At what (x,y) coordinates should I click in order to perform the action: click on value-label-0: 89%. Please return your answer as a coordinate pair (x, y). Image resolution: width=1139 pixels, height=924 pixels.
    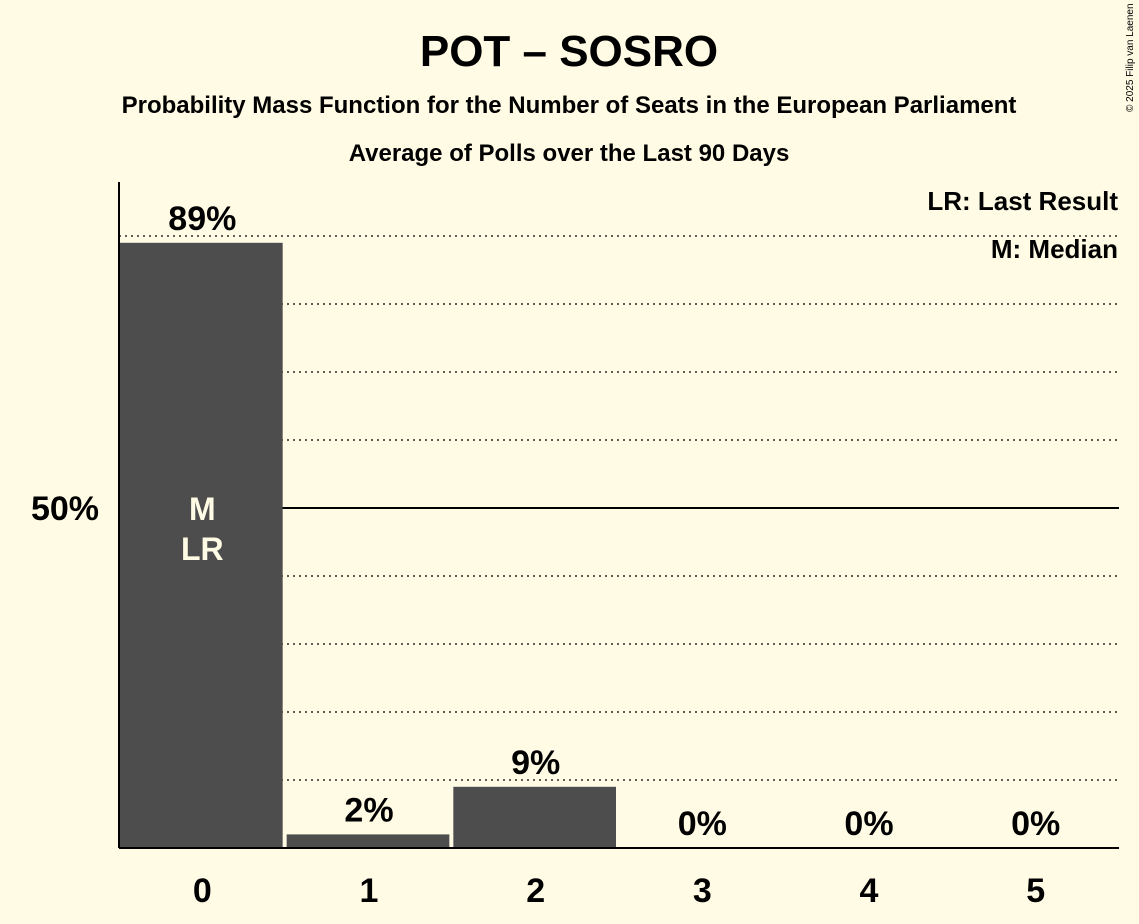
    Looking at the image, I should click on (202, 219).